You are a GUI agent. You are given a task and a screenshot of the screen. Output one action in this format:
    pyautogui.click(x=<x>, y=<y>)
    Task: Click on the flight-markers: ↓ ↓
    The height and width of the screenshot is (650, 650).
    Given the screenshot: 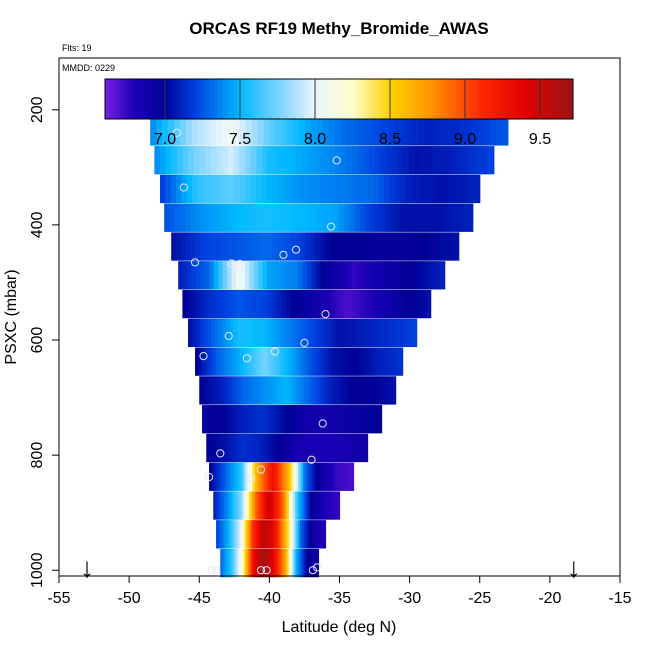 What is the action you would take?
    pyautogui.click(x=330, y=567)
    